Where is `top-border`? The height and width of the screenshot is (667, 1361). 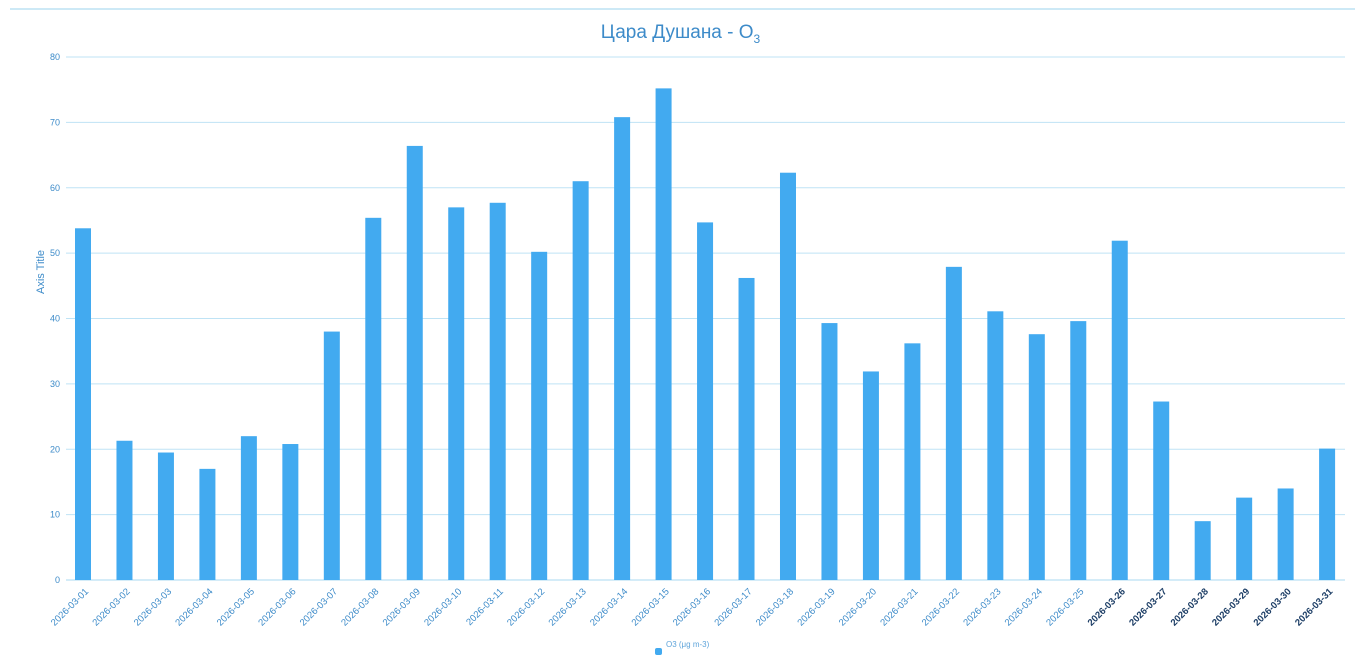
top-border is located at coordinates (682, 9).